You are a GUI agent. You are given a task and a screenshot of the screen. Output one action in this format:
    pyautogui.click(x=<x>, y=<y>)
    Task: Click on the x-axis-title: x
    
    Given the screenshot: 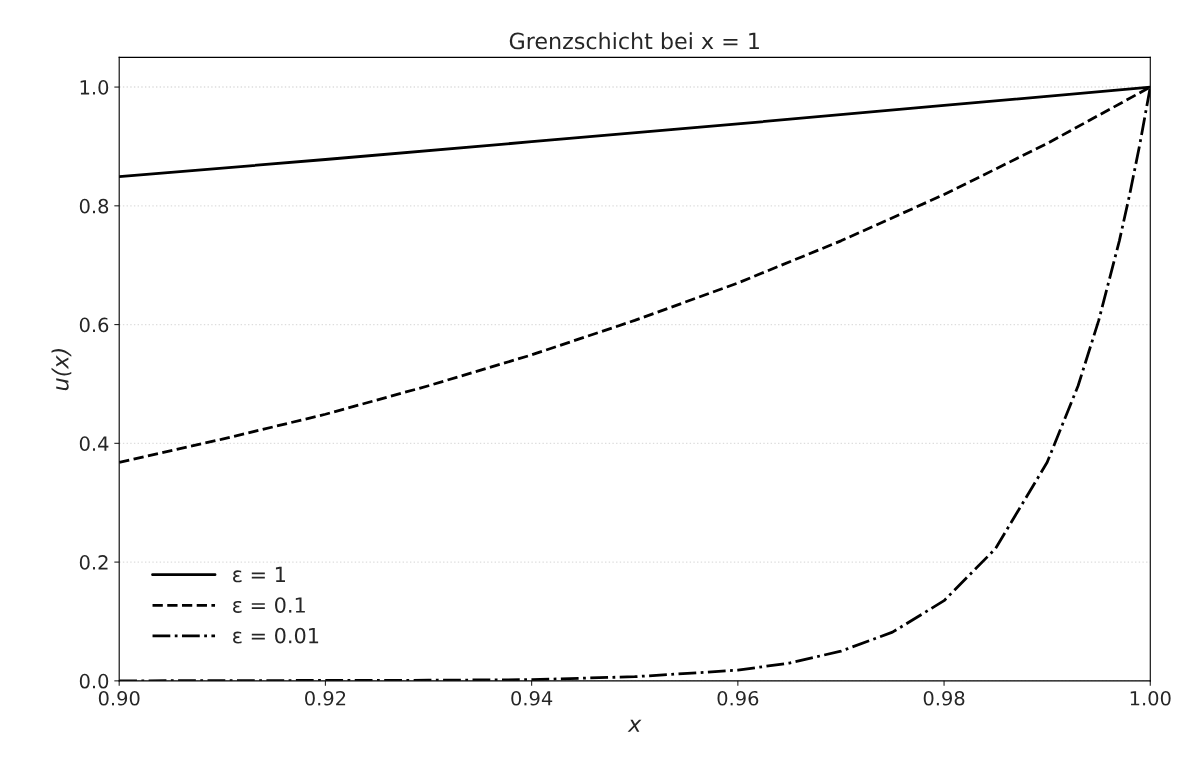 What is the action you would take?
    pyautogui.click(x=634, y=725)
    